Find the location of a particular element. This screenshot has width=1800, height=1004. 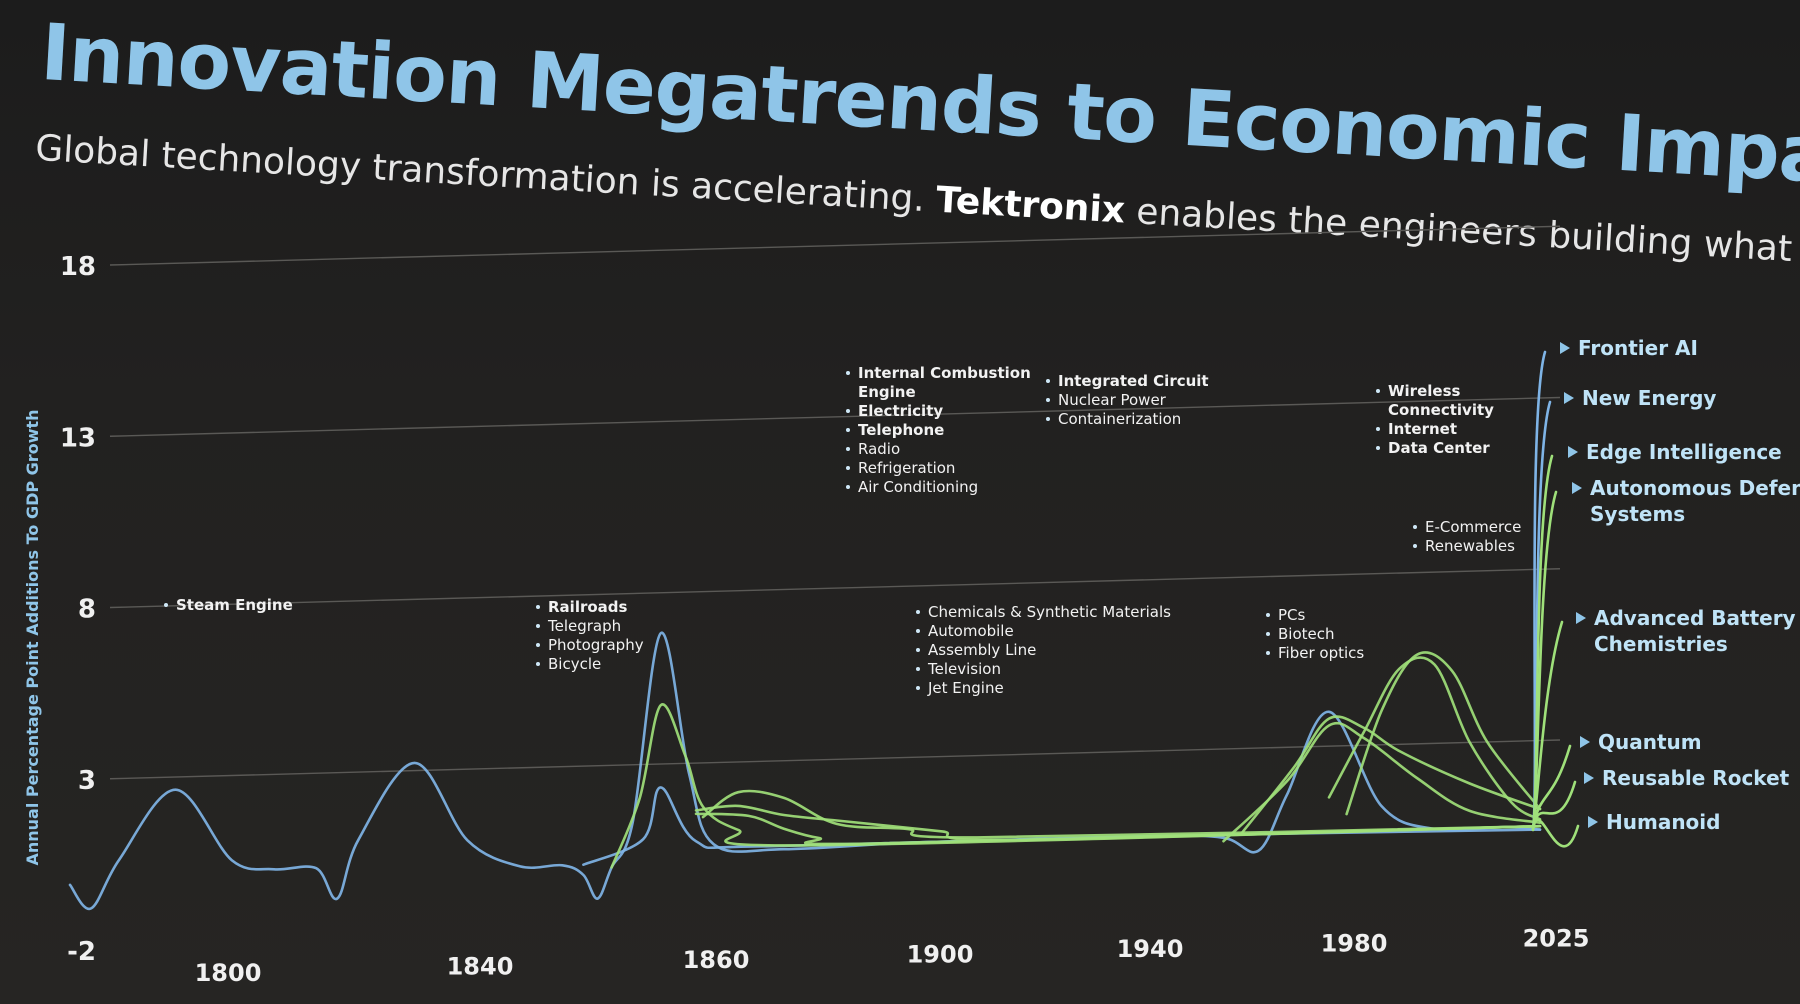

annotation-item: Internal Combustion is located at coordinates (944, 373).